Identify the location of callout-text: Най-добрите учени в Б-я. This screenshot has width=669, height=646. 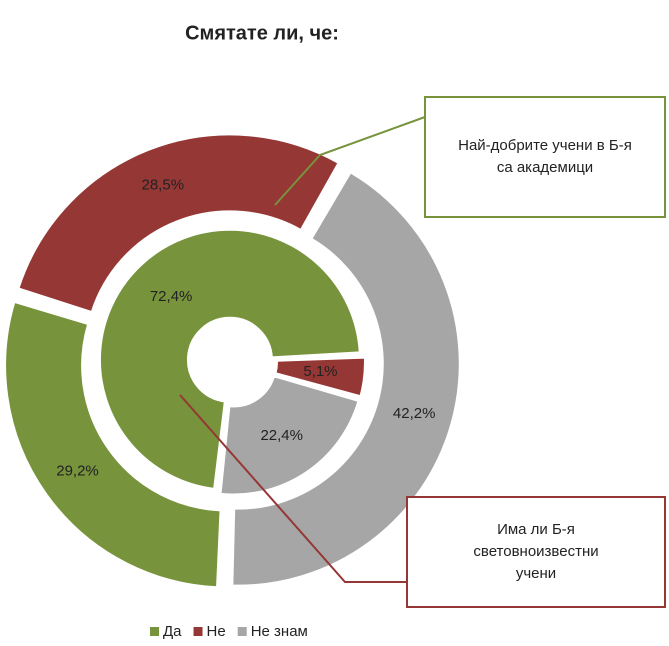
(545, 145).